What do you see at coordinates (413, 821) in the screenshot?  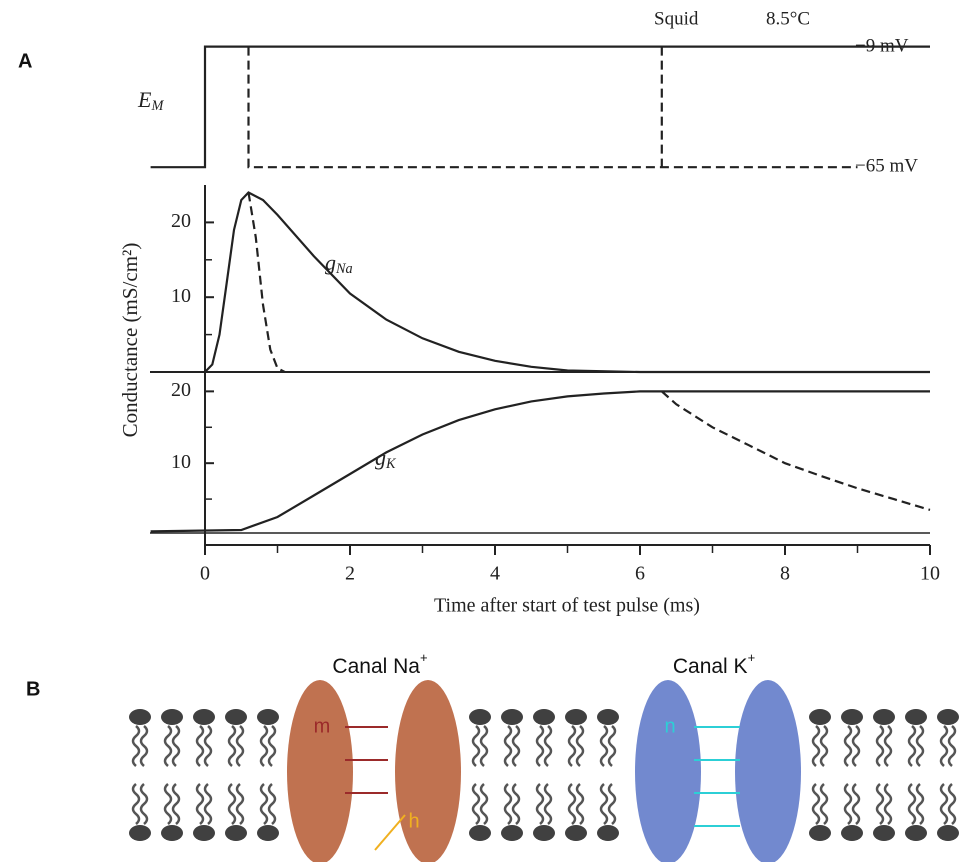 I see `gate-label: h` at bounding box center [413, 821].